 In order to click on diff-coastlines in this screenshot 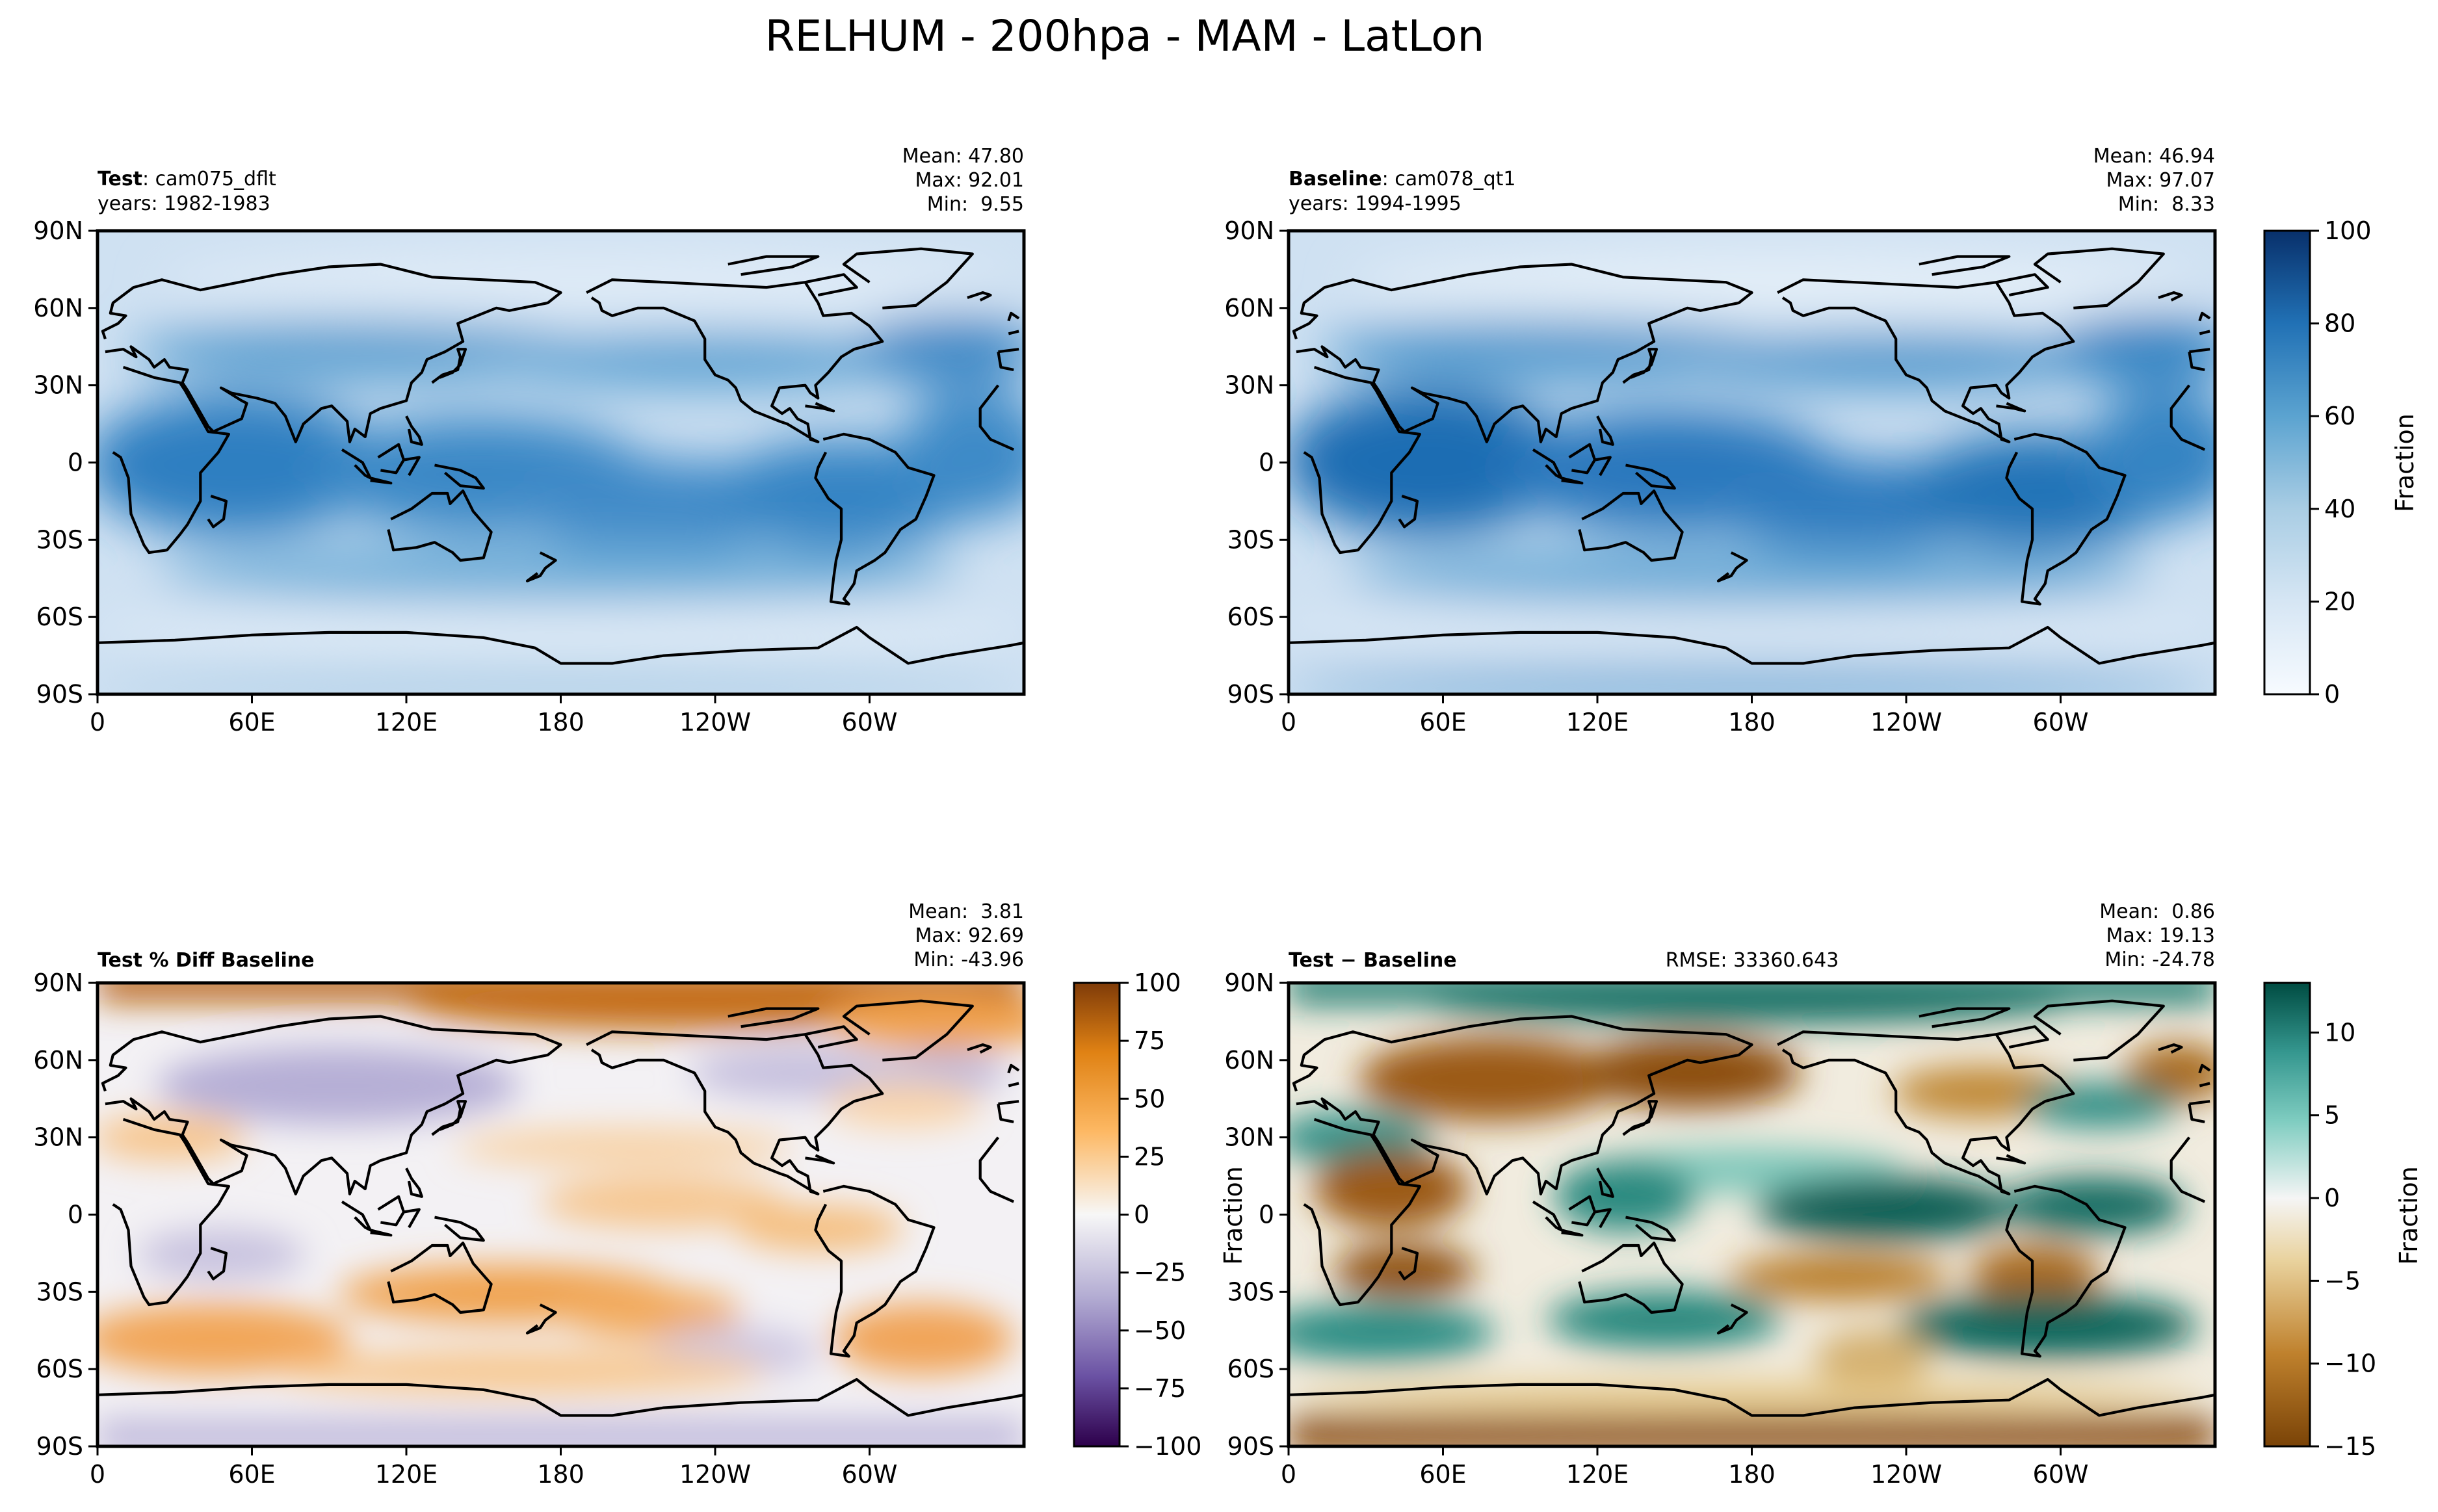, I will do `click(1752, 1208)`.